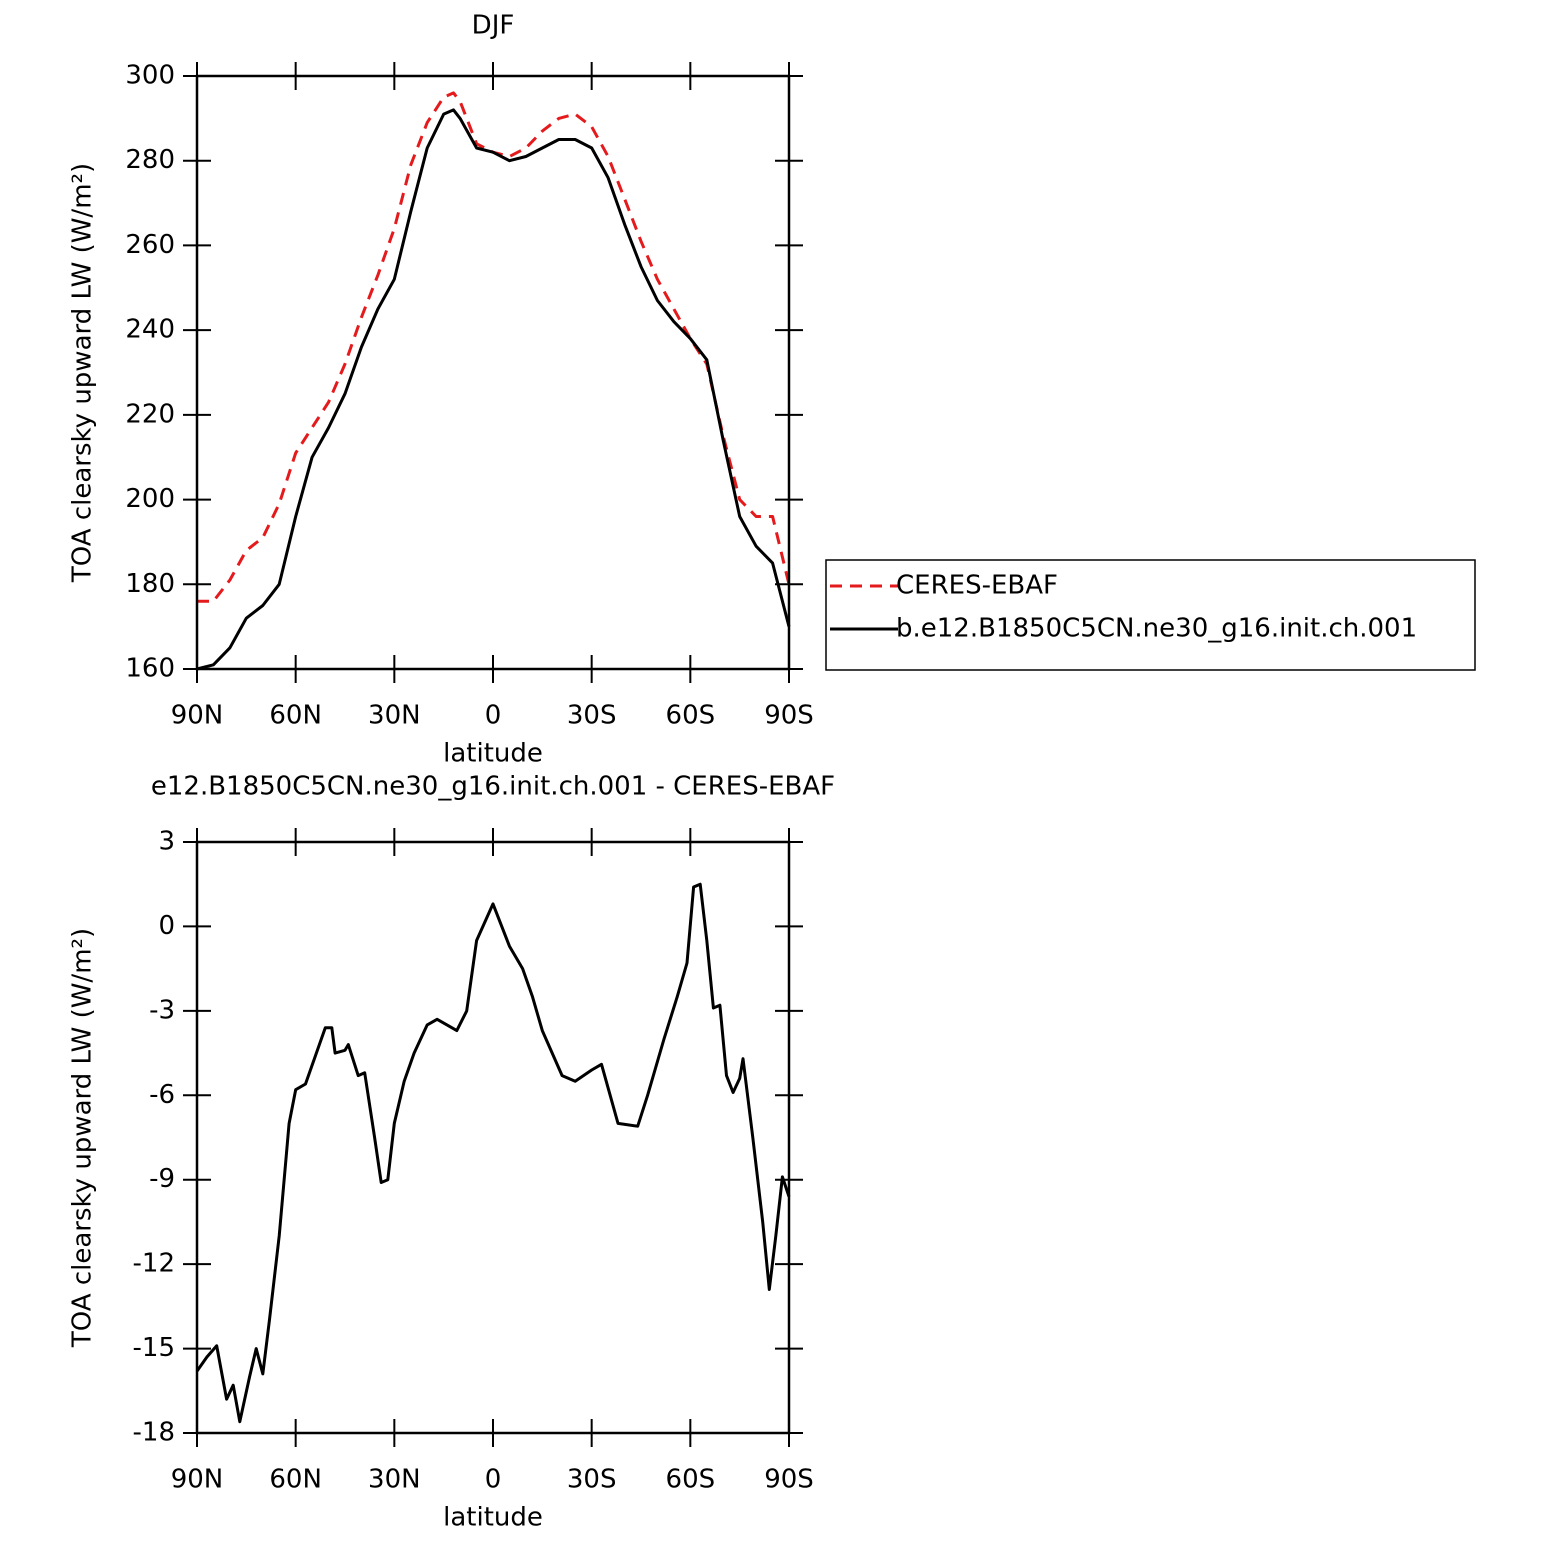 Image resolution: width=1542 pixels, height=1541 pixels. I want to click on y-tick-label: 3, so click(166, 842).